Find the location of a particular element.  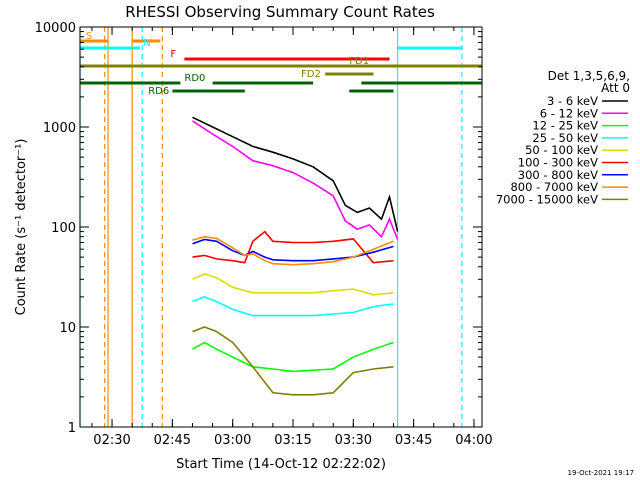

series-800-7000-kev is located at coordinates (293, 250).